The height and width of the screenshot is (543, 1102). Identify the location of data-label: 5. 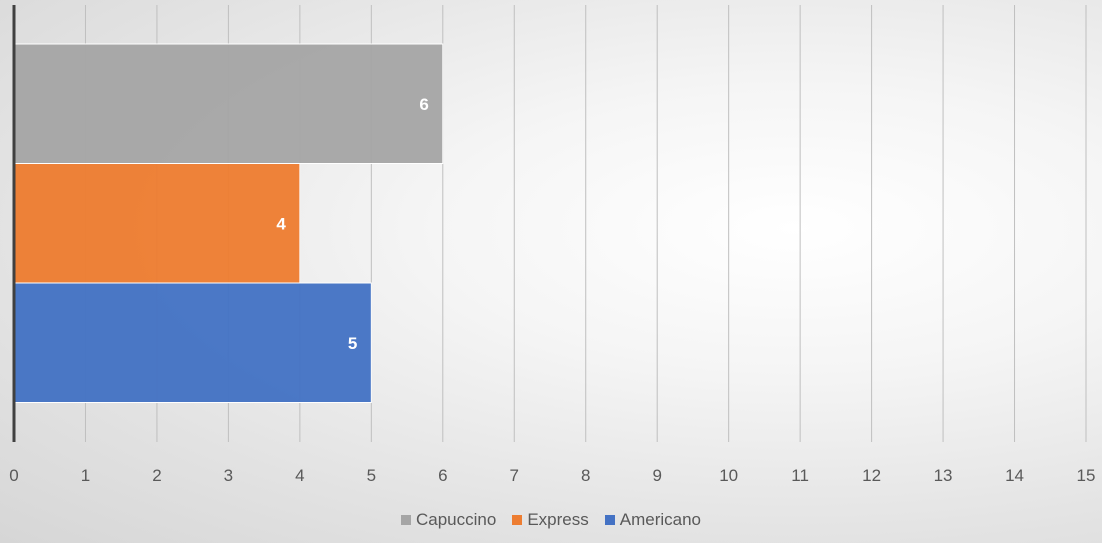
(352, 343).